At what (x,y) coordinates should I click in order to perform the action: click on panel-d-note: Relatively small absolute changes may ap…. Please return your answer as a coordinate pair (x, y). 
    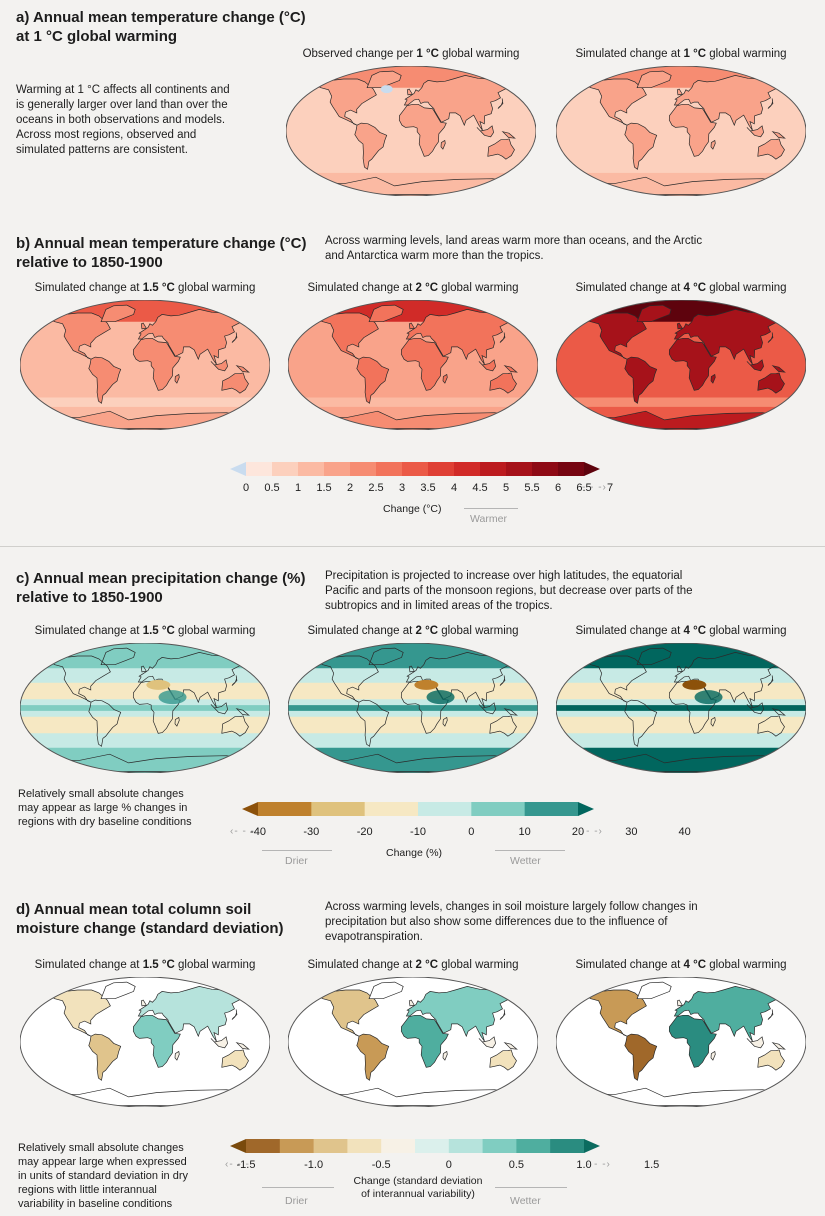
    Looking at the image, I should click on (103, 1176).